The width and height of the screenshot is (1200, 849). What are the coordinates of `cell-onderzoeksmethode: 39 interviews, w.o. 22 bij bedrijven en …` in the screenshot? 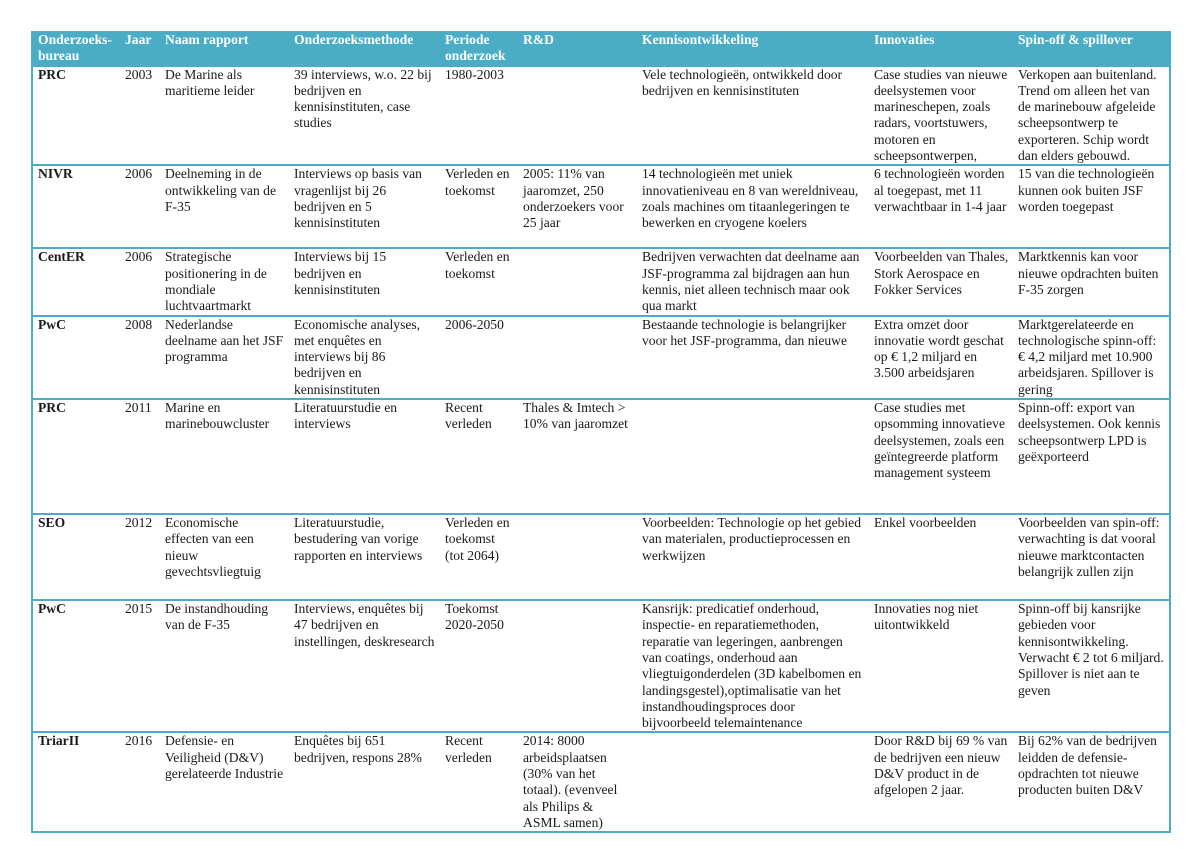 It's located at (364, 115).